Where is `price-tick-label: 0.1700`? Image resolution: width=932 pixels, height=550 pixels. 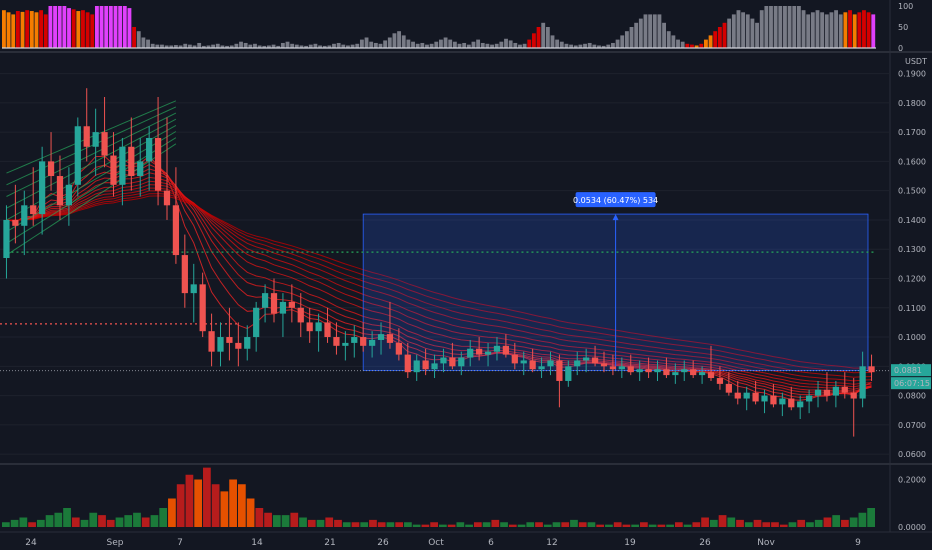 price-tick-label: 0.1700 is located at coordinates (912, 132).